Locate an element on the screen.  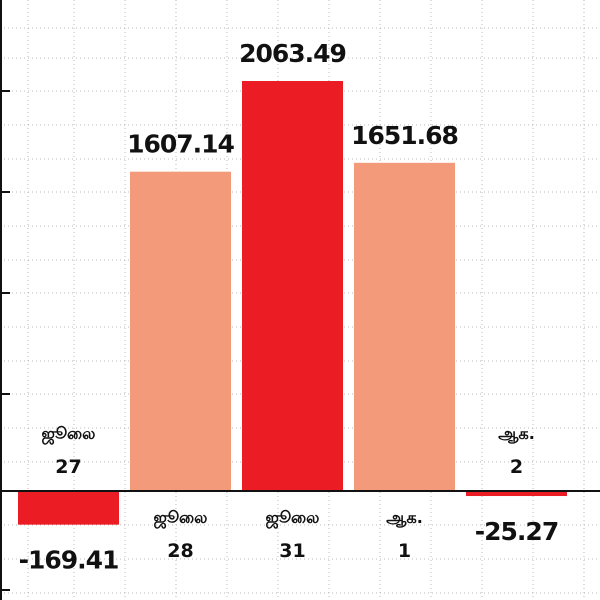
data-label: 2063.49 is located at coordinates (292, 53).